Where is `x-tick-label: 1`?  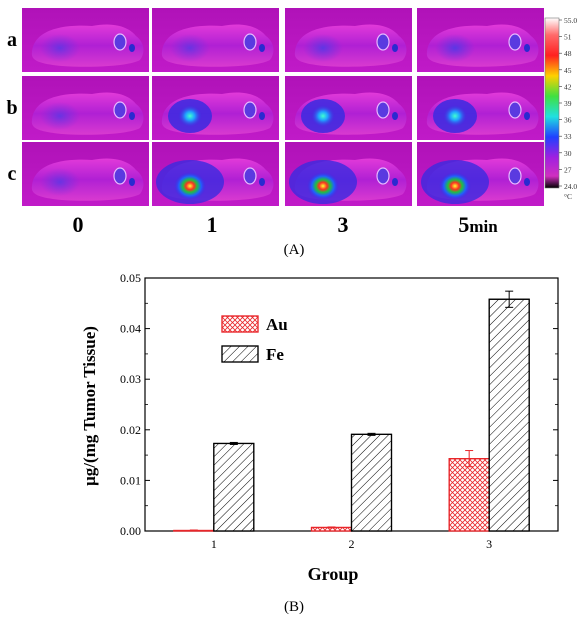
x-tick-label: 1 is located at coordinates (214, 544).